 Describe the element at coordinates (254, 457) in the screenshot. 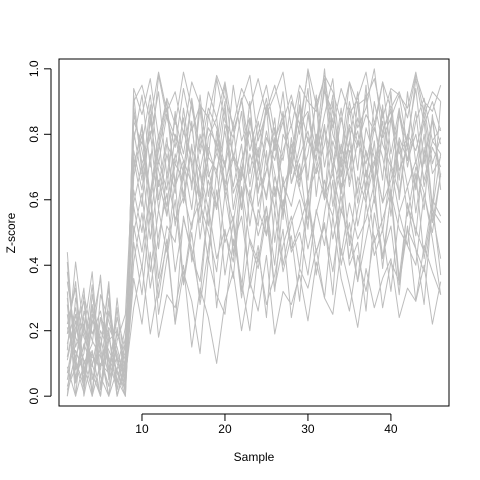

I see `x-axis-label: Sample` at that location.